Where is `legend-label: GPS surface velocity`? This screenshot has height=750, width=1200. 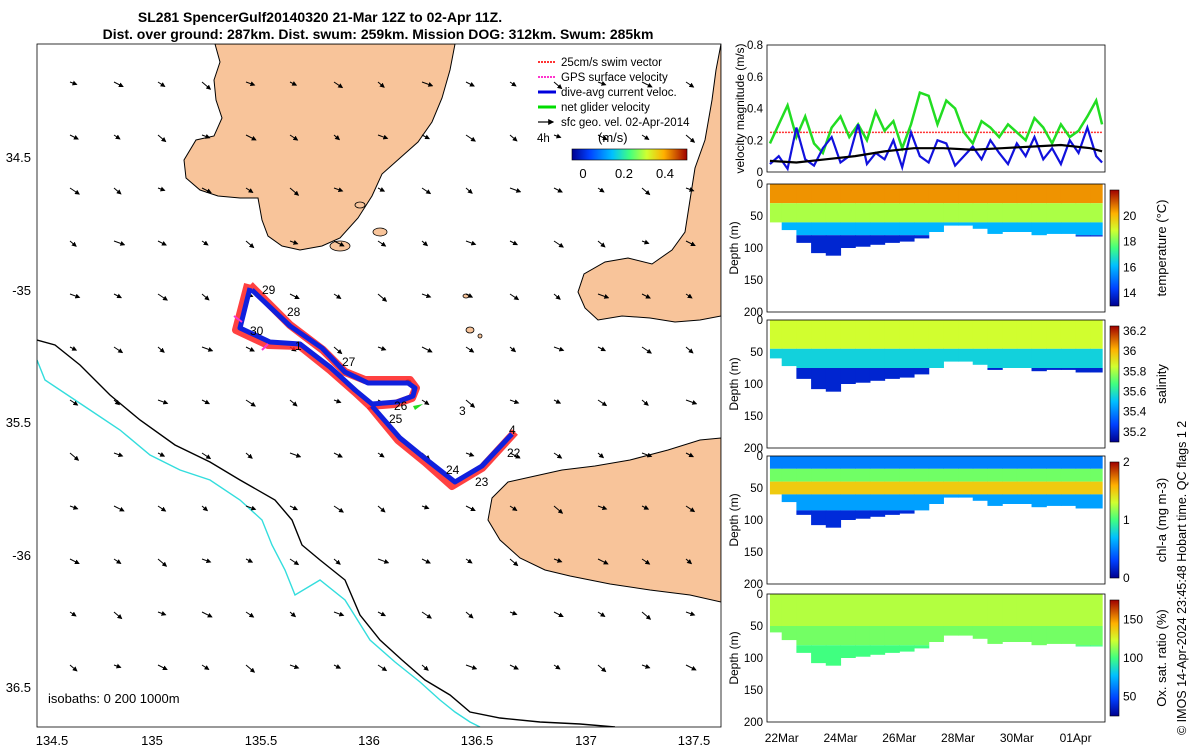 legend-label: GPS surface velocity is located at coordinates (614, 78).